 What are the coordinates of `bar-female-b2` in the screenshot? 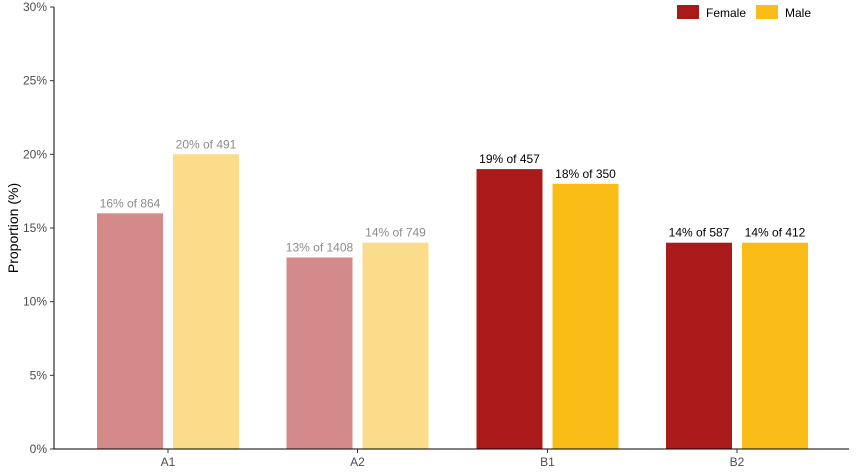 It's located at (699, 345).